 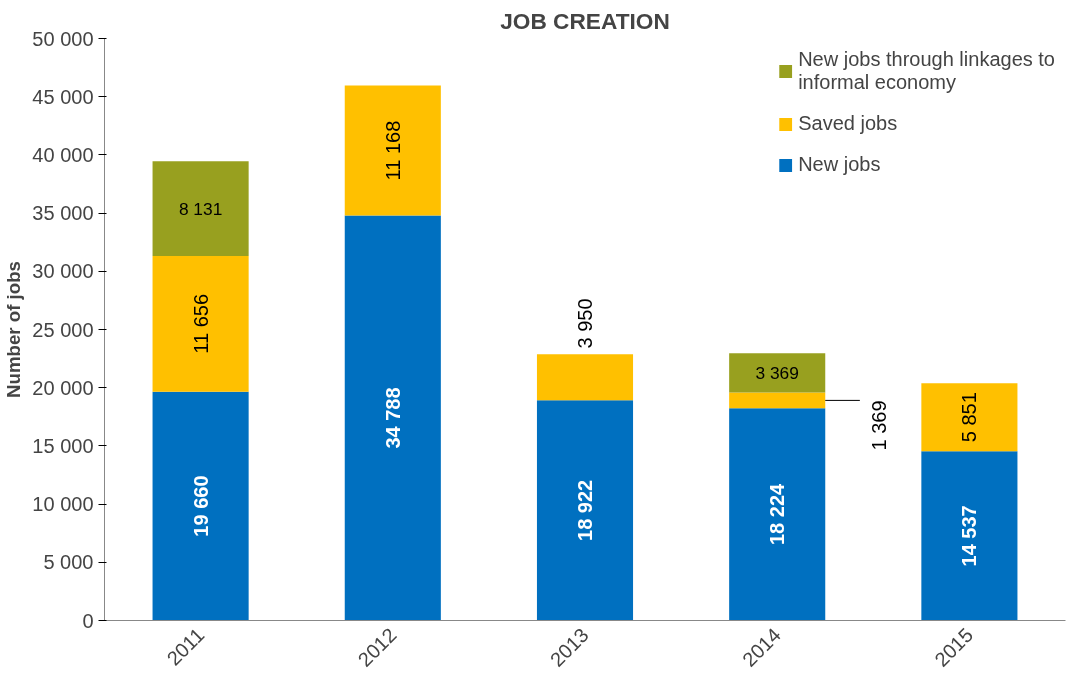 I want to click on data-label: 18 224, so click(x=777, y=514).